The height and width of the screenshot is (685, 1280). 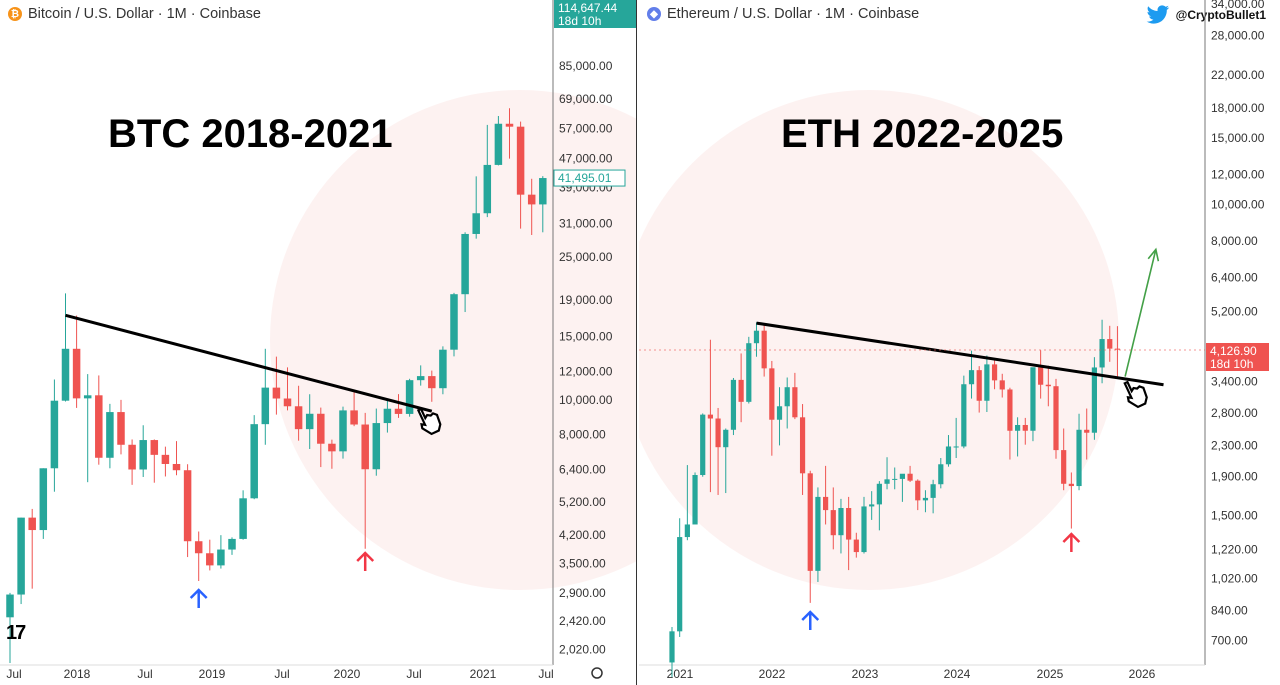 I want to click on y-tick-label: 2,800.00, so click(x=1234, y=413).